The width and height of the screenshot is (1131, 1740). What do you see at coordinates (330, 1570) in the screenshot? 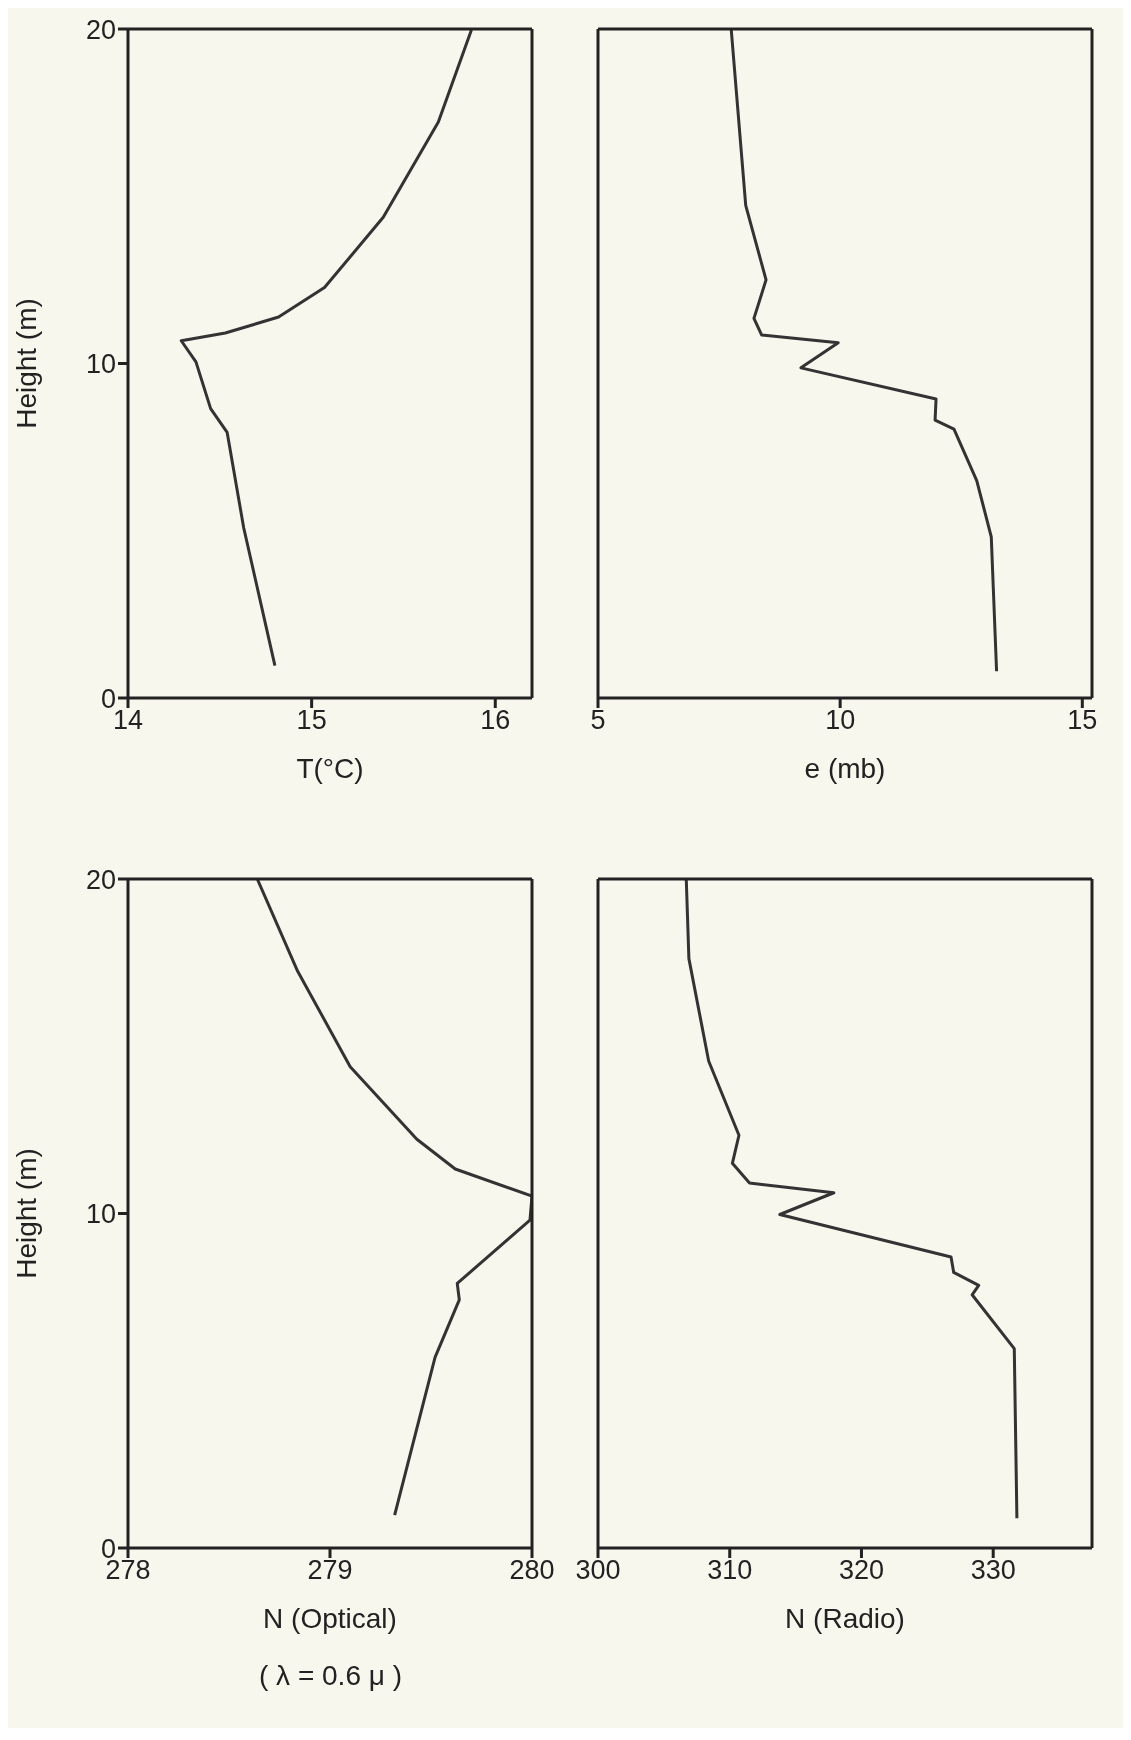
I see `x-tick-label: 279` at bounding box center [330, 1570].